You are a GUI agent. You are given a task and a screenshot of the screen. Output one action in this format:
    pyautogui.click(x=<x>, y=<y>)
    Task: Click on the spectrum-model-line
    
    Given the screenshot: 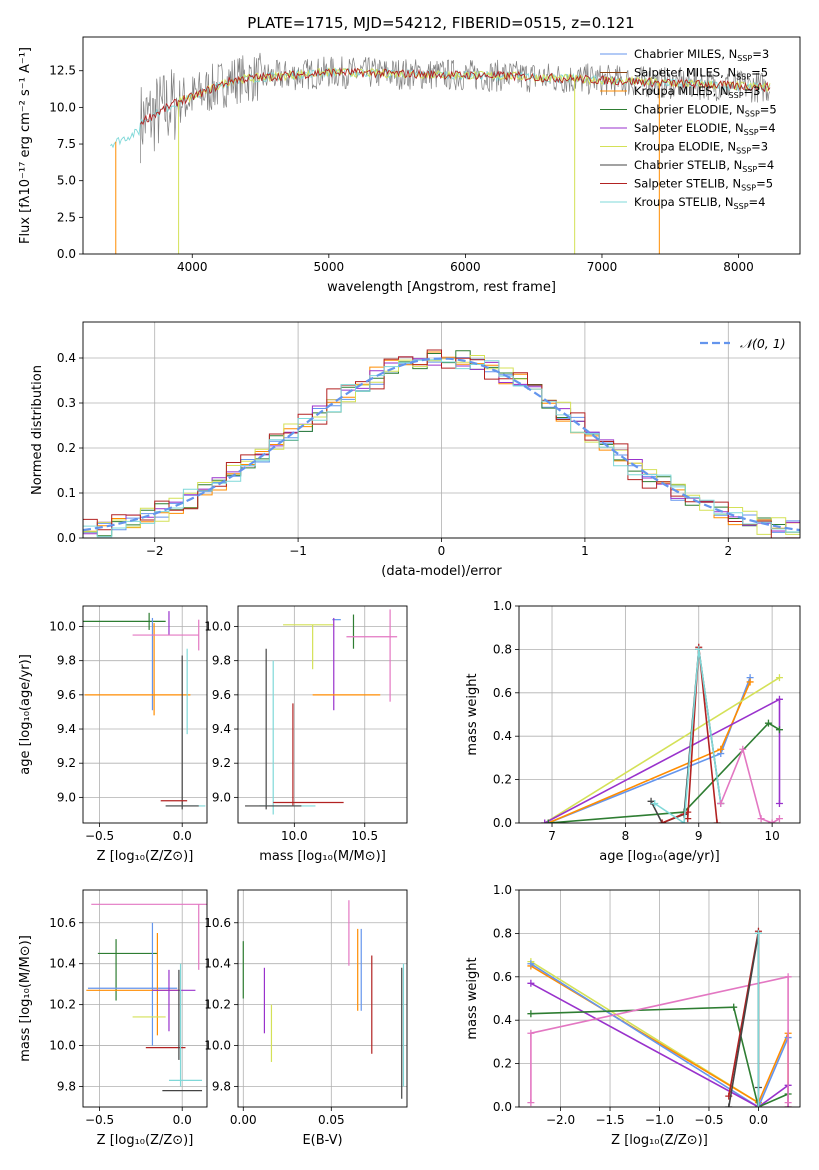 What is the action you would take?
    pyautogui.click(x=455, y=96)
    